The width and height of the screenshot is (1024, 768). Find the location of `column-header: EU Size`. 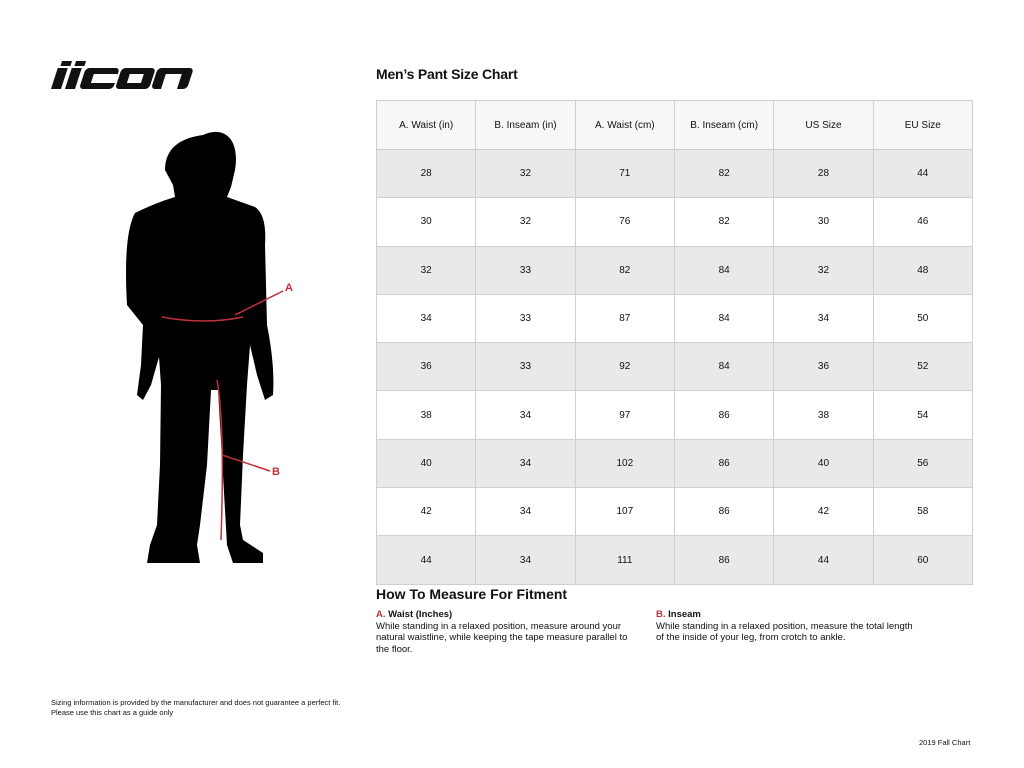

column-header: EU Size is located at coordinates (923, 125).